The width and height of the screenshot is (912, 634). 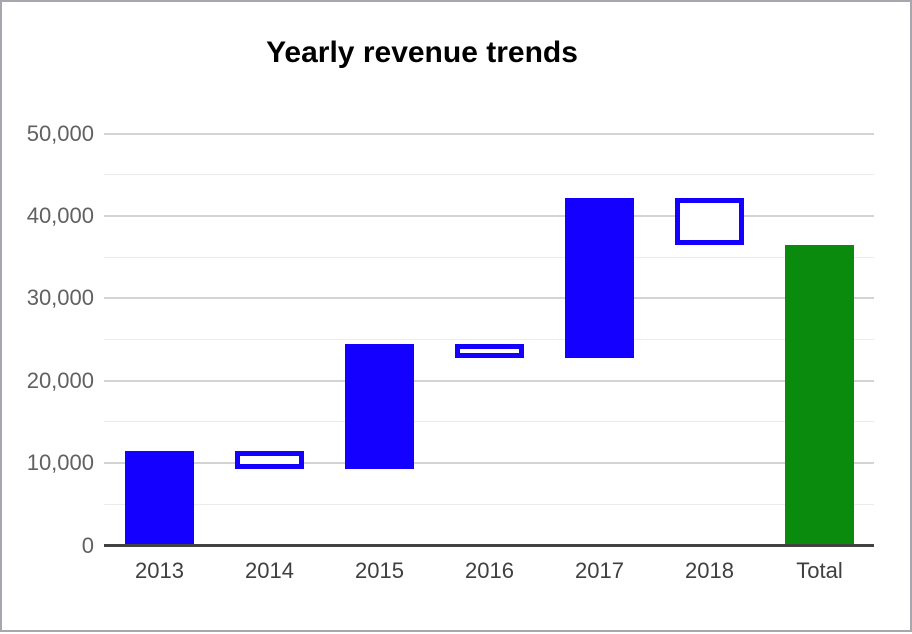 What do you see at coordinates (60, 463) in the screenshot?
I see `y-axis-tick-label: 10,000` at bounding box center [60, 463].